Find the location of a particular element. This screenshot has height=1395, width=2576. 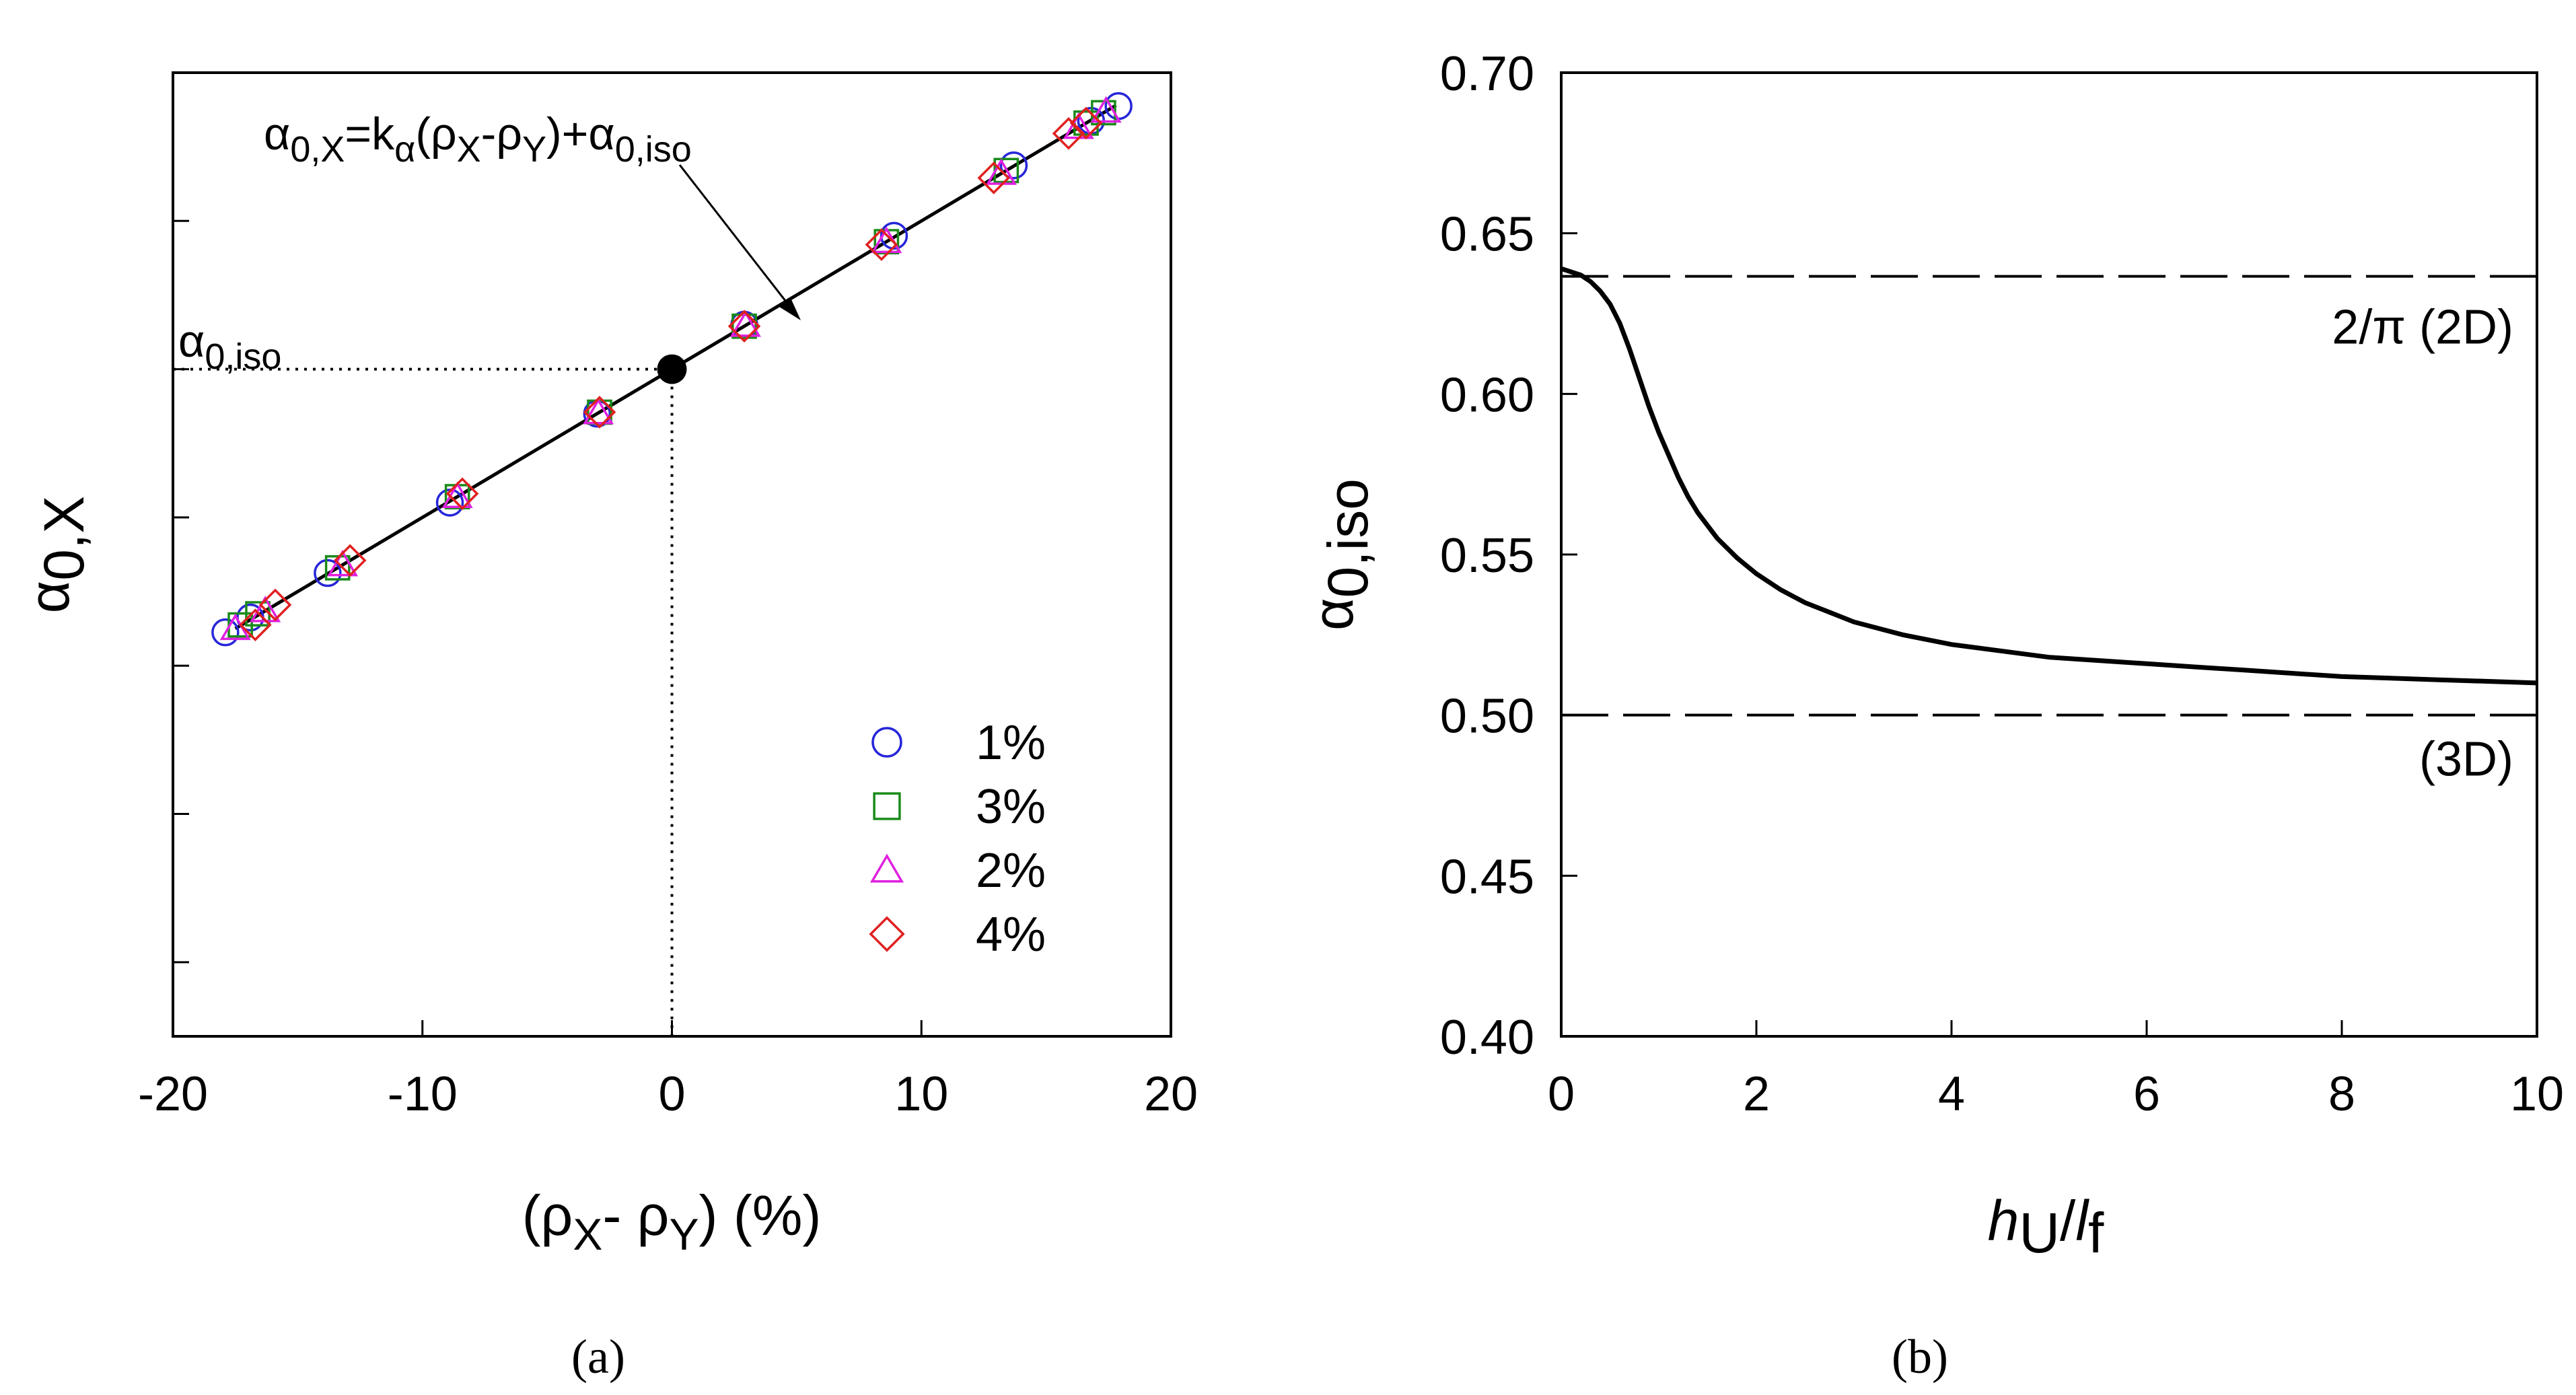

panel-a-xlabel-unit: ) (%) is located at coordinates (760, 1215).